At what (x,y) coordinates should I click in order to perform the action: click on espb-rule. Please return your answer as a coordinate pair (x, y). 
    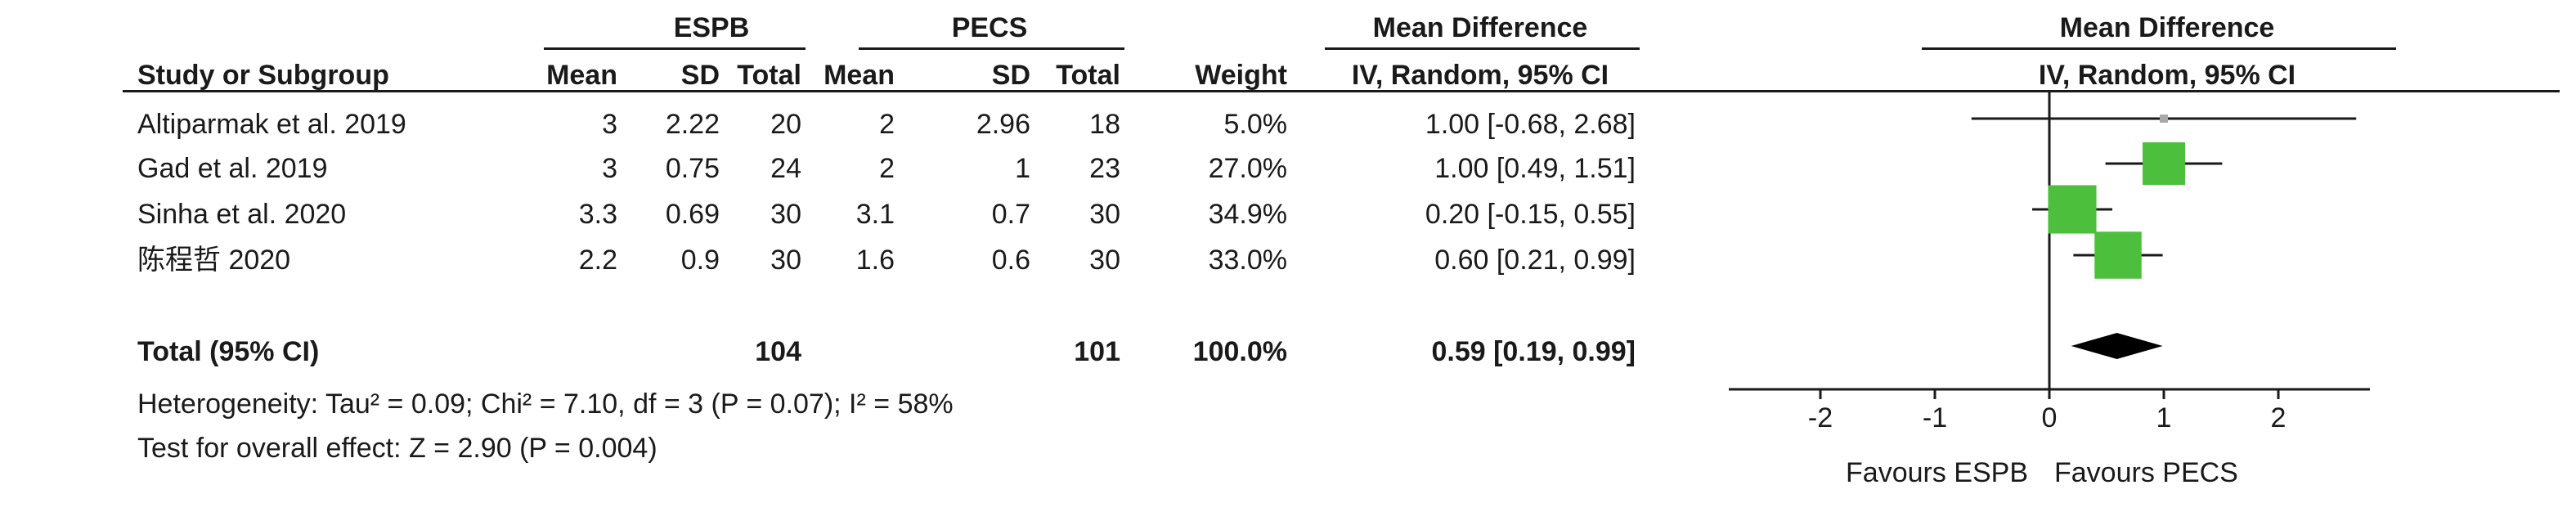
    Looking at the image, I should click on (675, 48).